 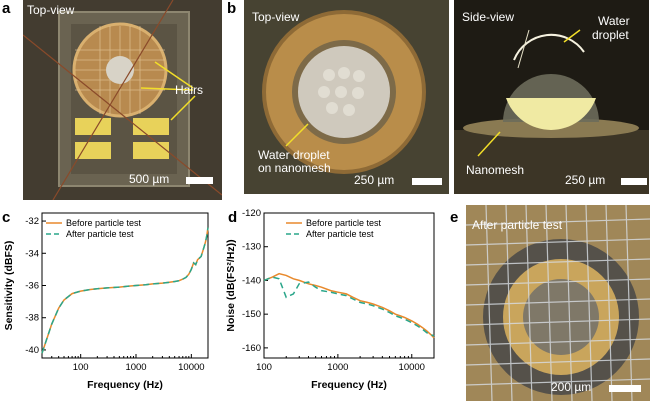 What do you see at coordinates (374, 180) in the screenshot?
I see `panel-b-left-scale-text: 250 µm` at bounding box center [374, 180].